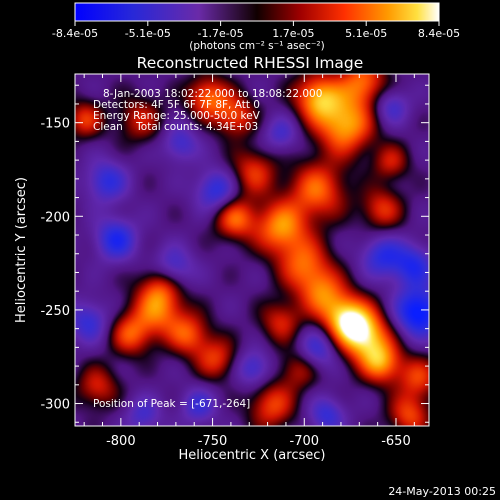 The width and height of the screenshot is (500, 500). What do you see at coordinates (175, 127) in the screenshot?
I see `info-clean-counts: Clean Total counts: 4.34E+03` at bounding box center [175, 127].